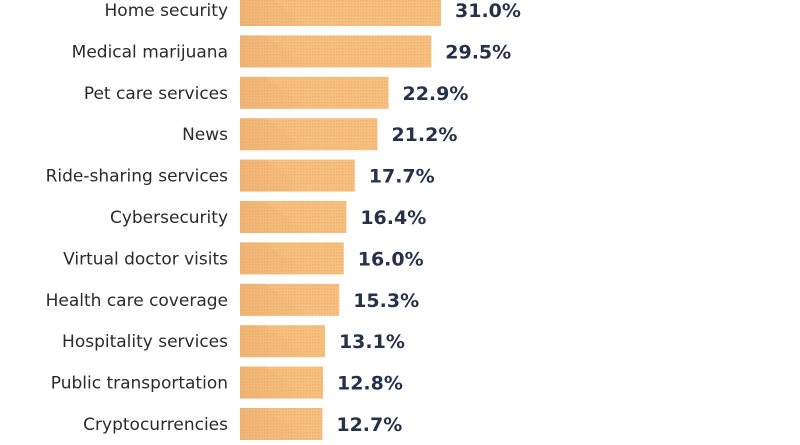  Describe the element at coordinates (391, 259) in the screenshot. I see `value-label: 16.0%` at that location.